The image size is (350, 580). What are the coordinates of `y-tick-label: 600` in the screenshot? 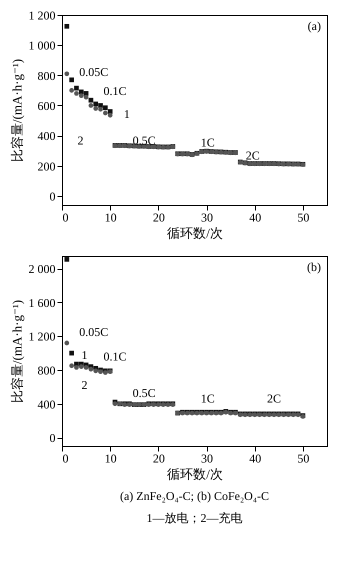 It's located at (47, 105).